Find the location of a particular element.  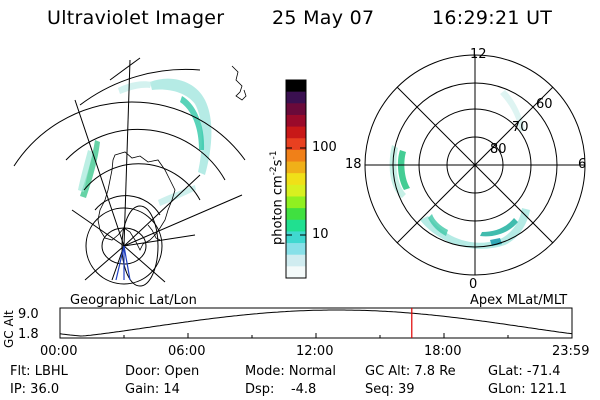

colorbar-ticks is located at coordinates (296, 191).